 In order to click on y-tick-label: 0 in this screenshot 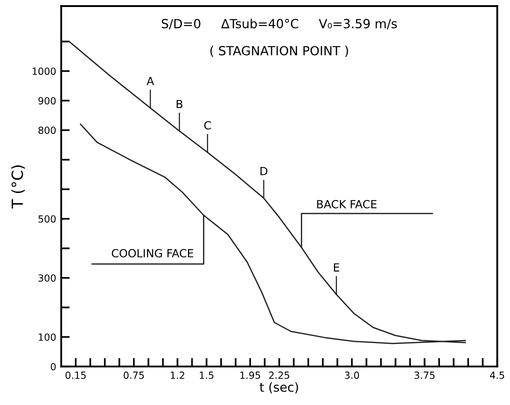, I will do `click(53, 366)`.